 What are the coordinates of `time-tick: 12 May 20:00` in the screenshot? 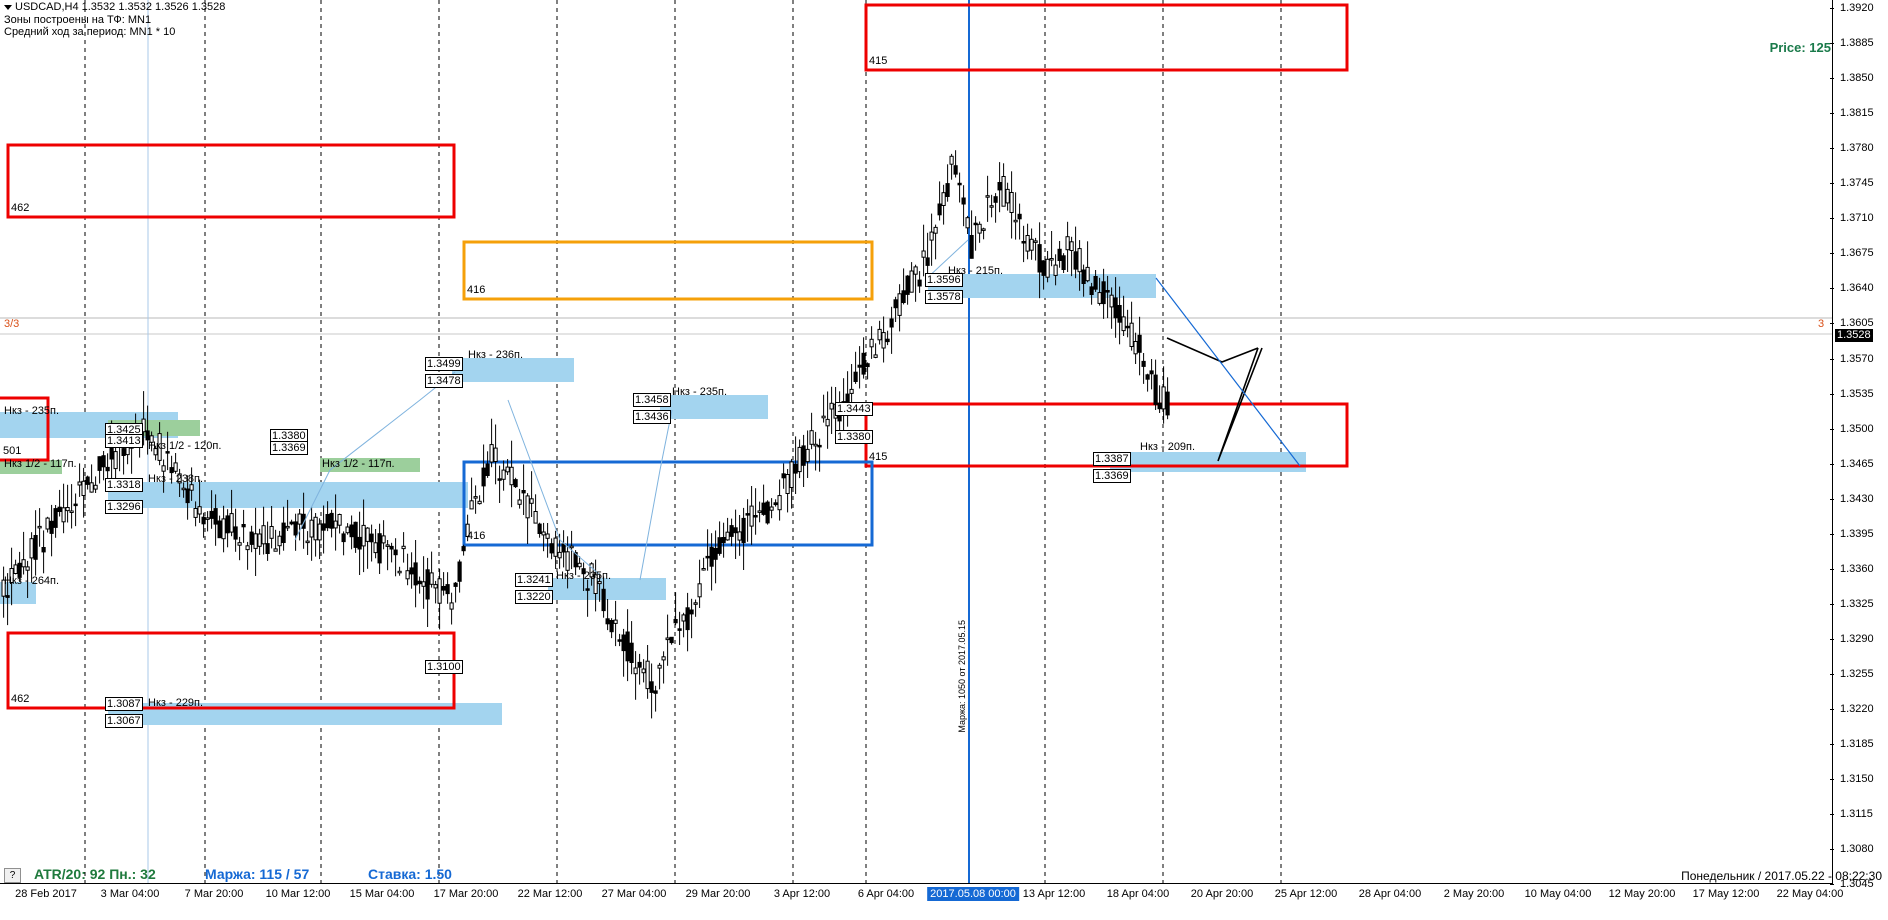 It's located at (1642, 894).